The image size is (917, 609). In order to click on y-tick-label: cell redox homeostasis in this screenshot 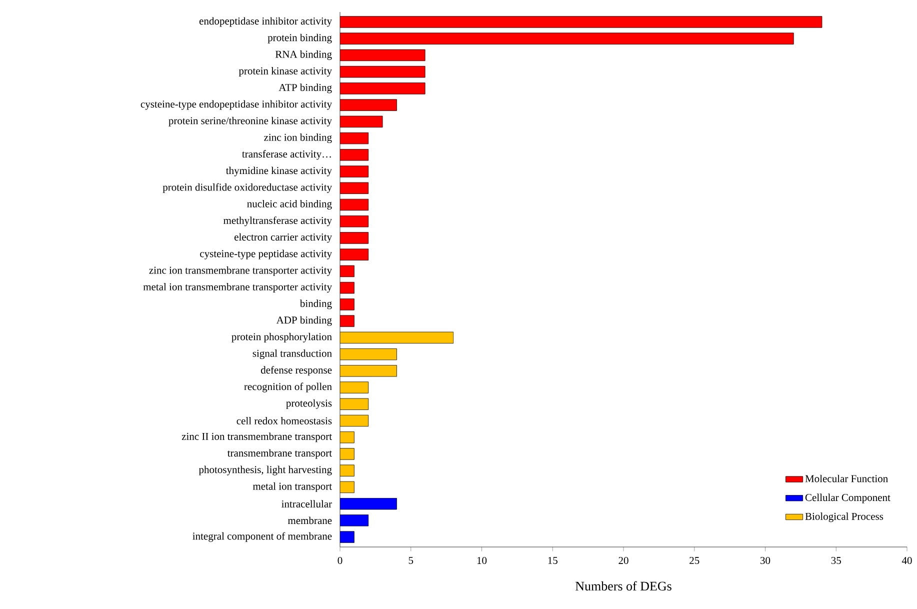, I will do `click(284, 420)`.